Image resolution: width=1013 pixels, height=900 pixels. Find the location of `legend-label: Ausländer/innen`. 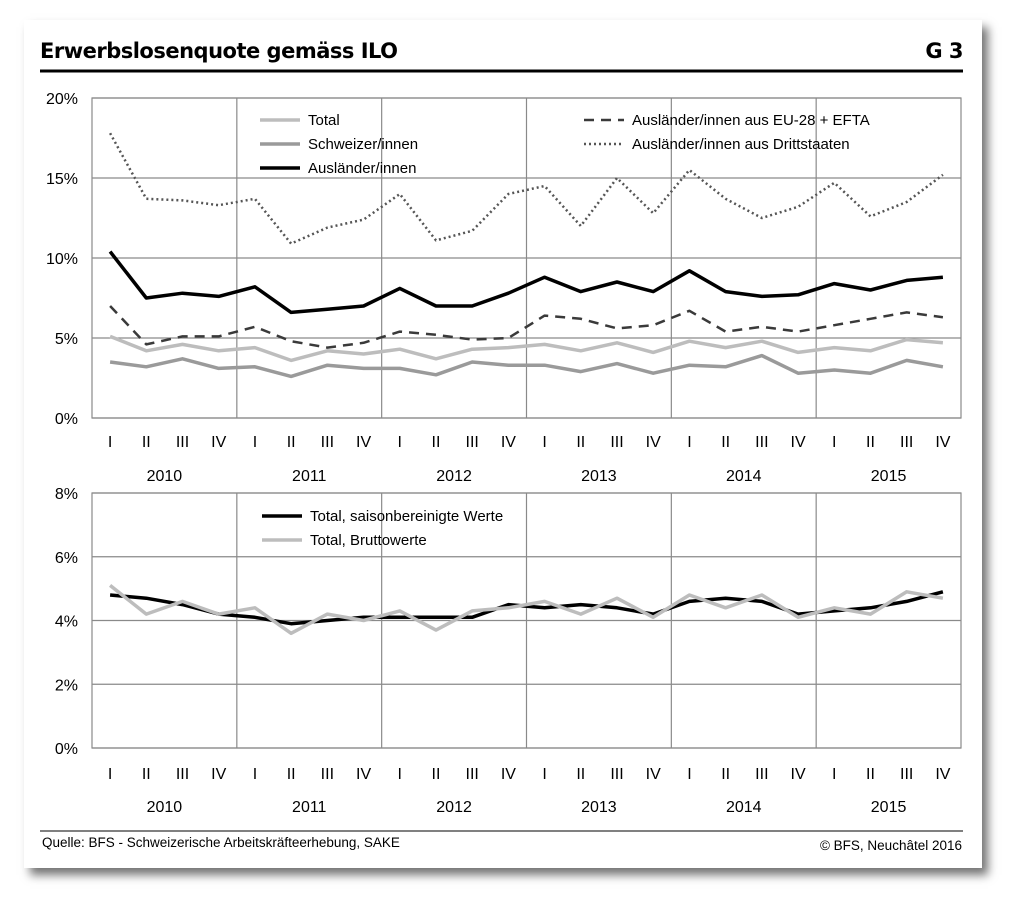

legend-label: Ausländer/innen is located at coordinates (362, 168).